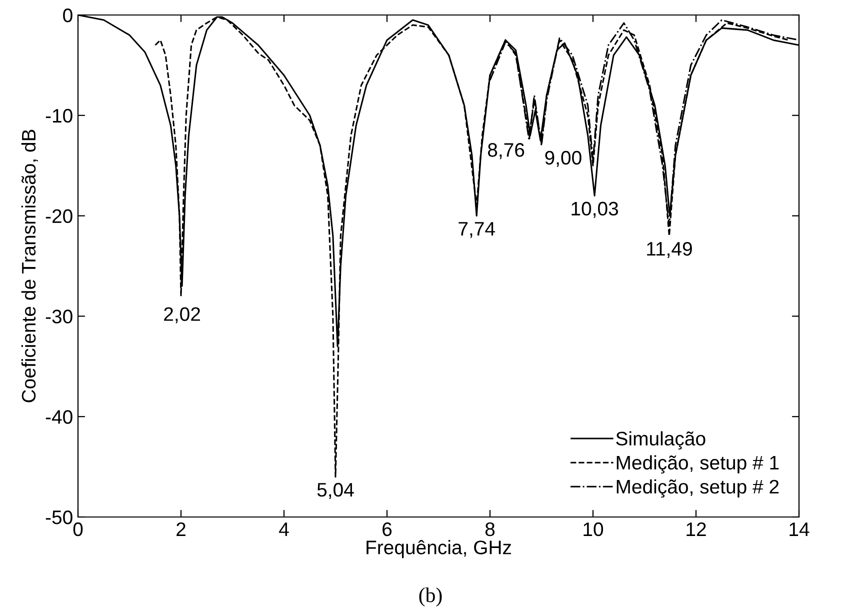  I want to click on y-tick-label: -40, so click(59, 417).